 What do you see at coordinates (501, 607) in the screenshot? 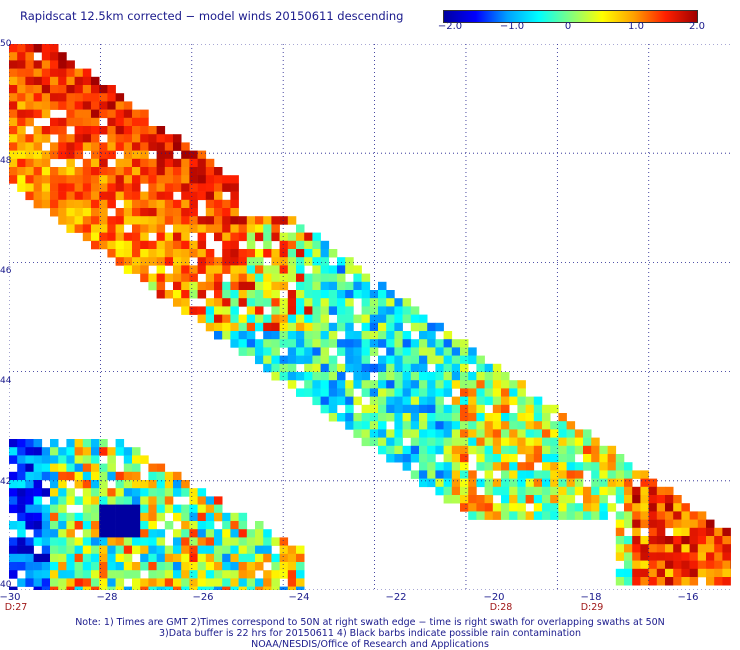
I see `time-label: D:28` at bounding box center [501, 607].